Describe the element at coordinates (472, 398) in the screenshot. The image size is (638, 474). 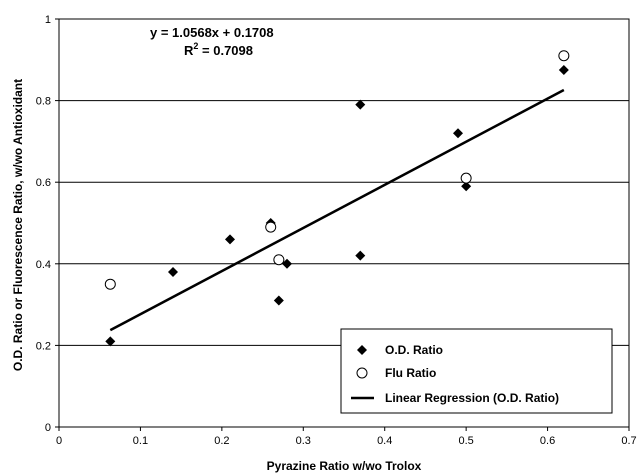
I see `legend-label-regression: Linear Regression (O.D. Ratio)` at that location.